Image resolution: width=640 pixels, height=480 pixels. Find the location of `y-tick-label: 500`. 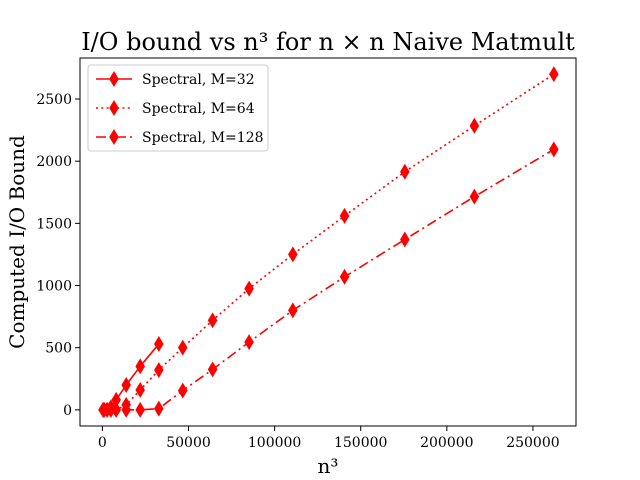

y-tick-label: 500 is located at coordinates (58, 349).